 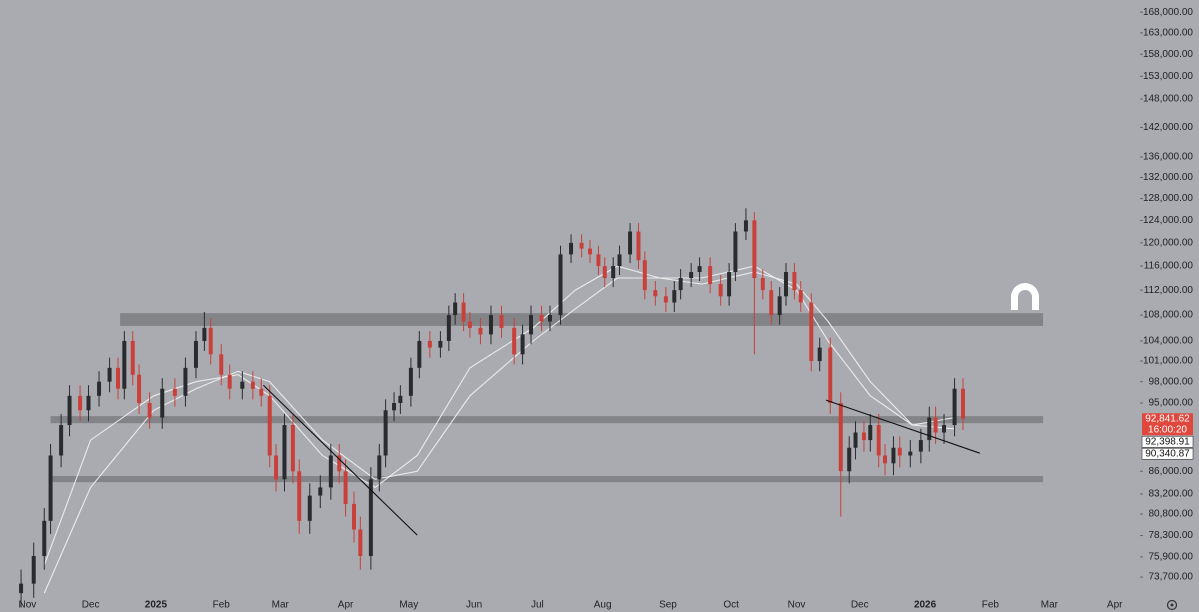 I want to click on y-tick-label: 136,000.00, so click(x=1168, y=157).